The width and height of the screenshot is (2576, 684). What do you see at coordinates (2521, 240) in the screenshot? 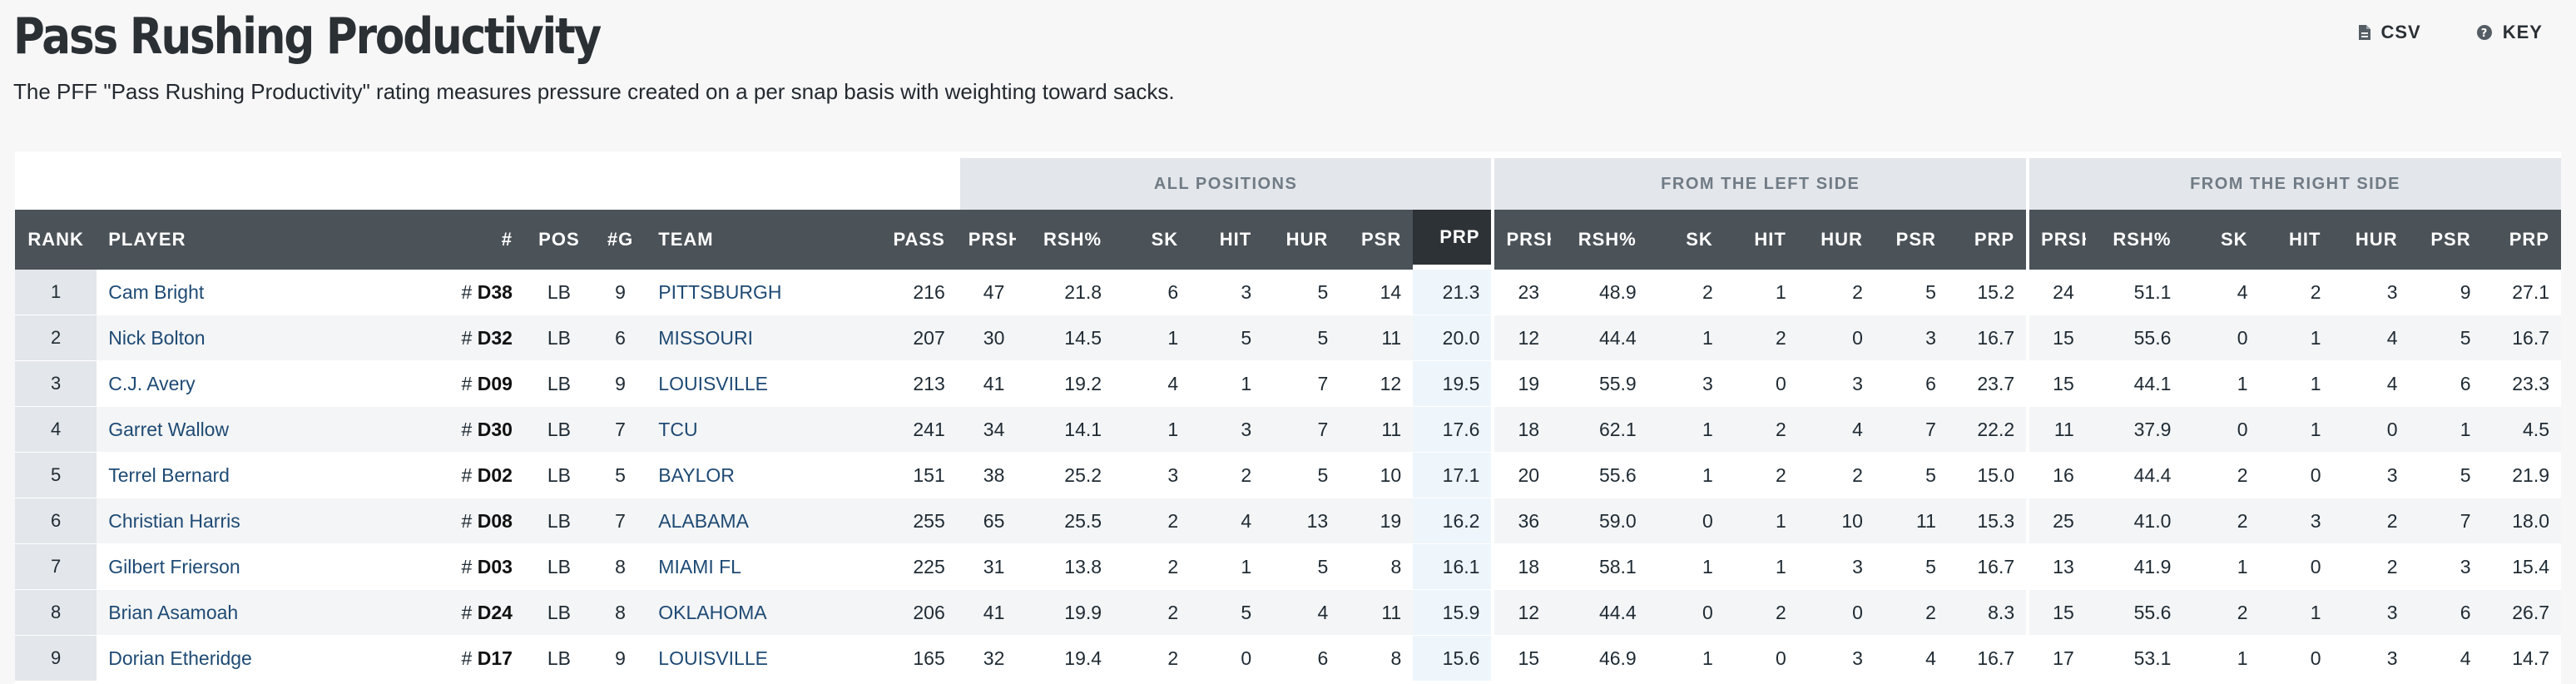
I see `col-right-prp: PRP` at bounding box center [2521, 240].